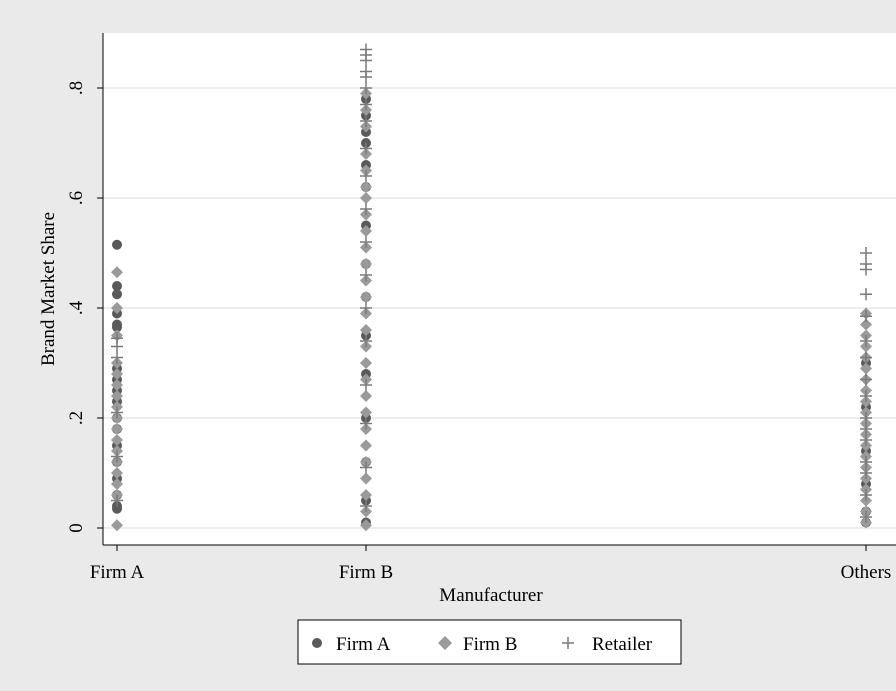 This screenshot has height=691, width=896. Describe the element at coordinates (76, 198) in the screenshot. I see `y-tick-label-3: .6` at that location.